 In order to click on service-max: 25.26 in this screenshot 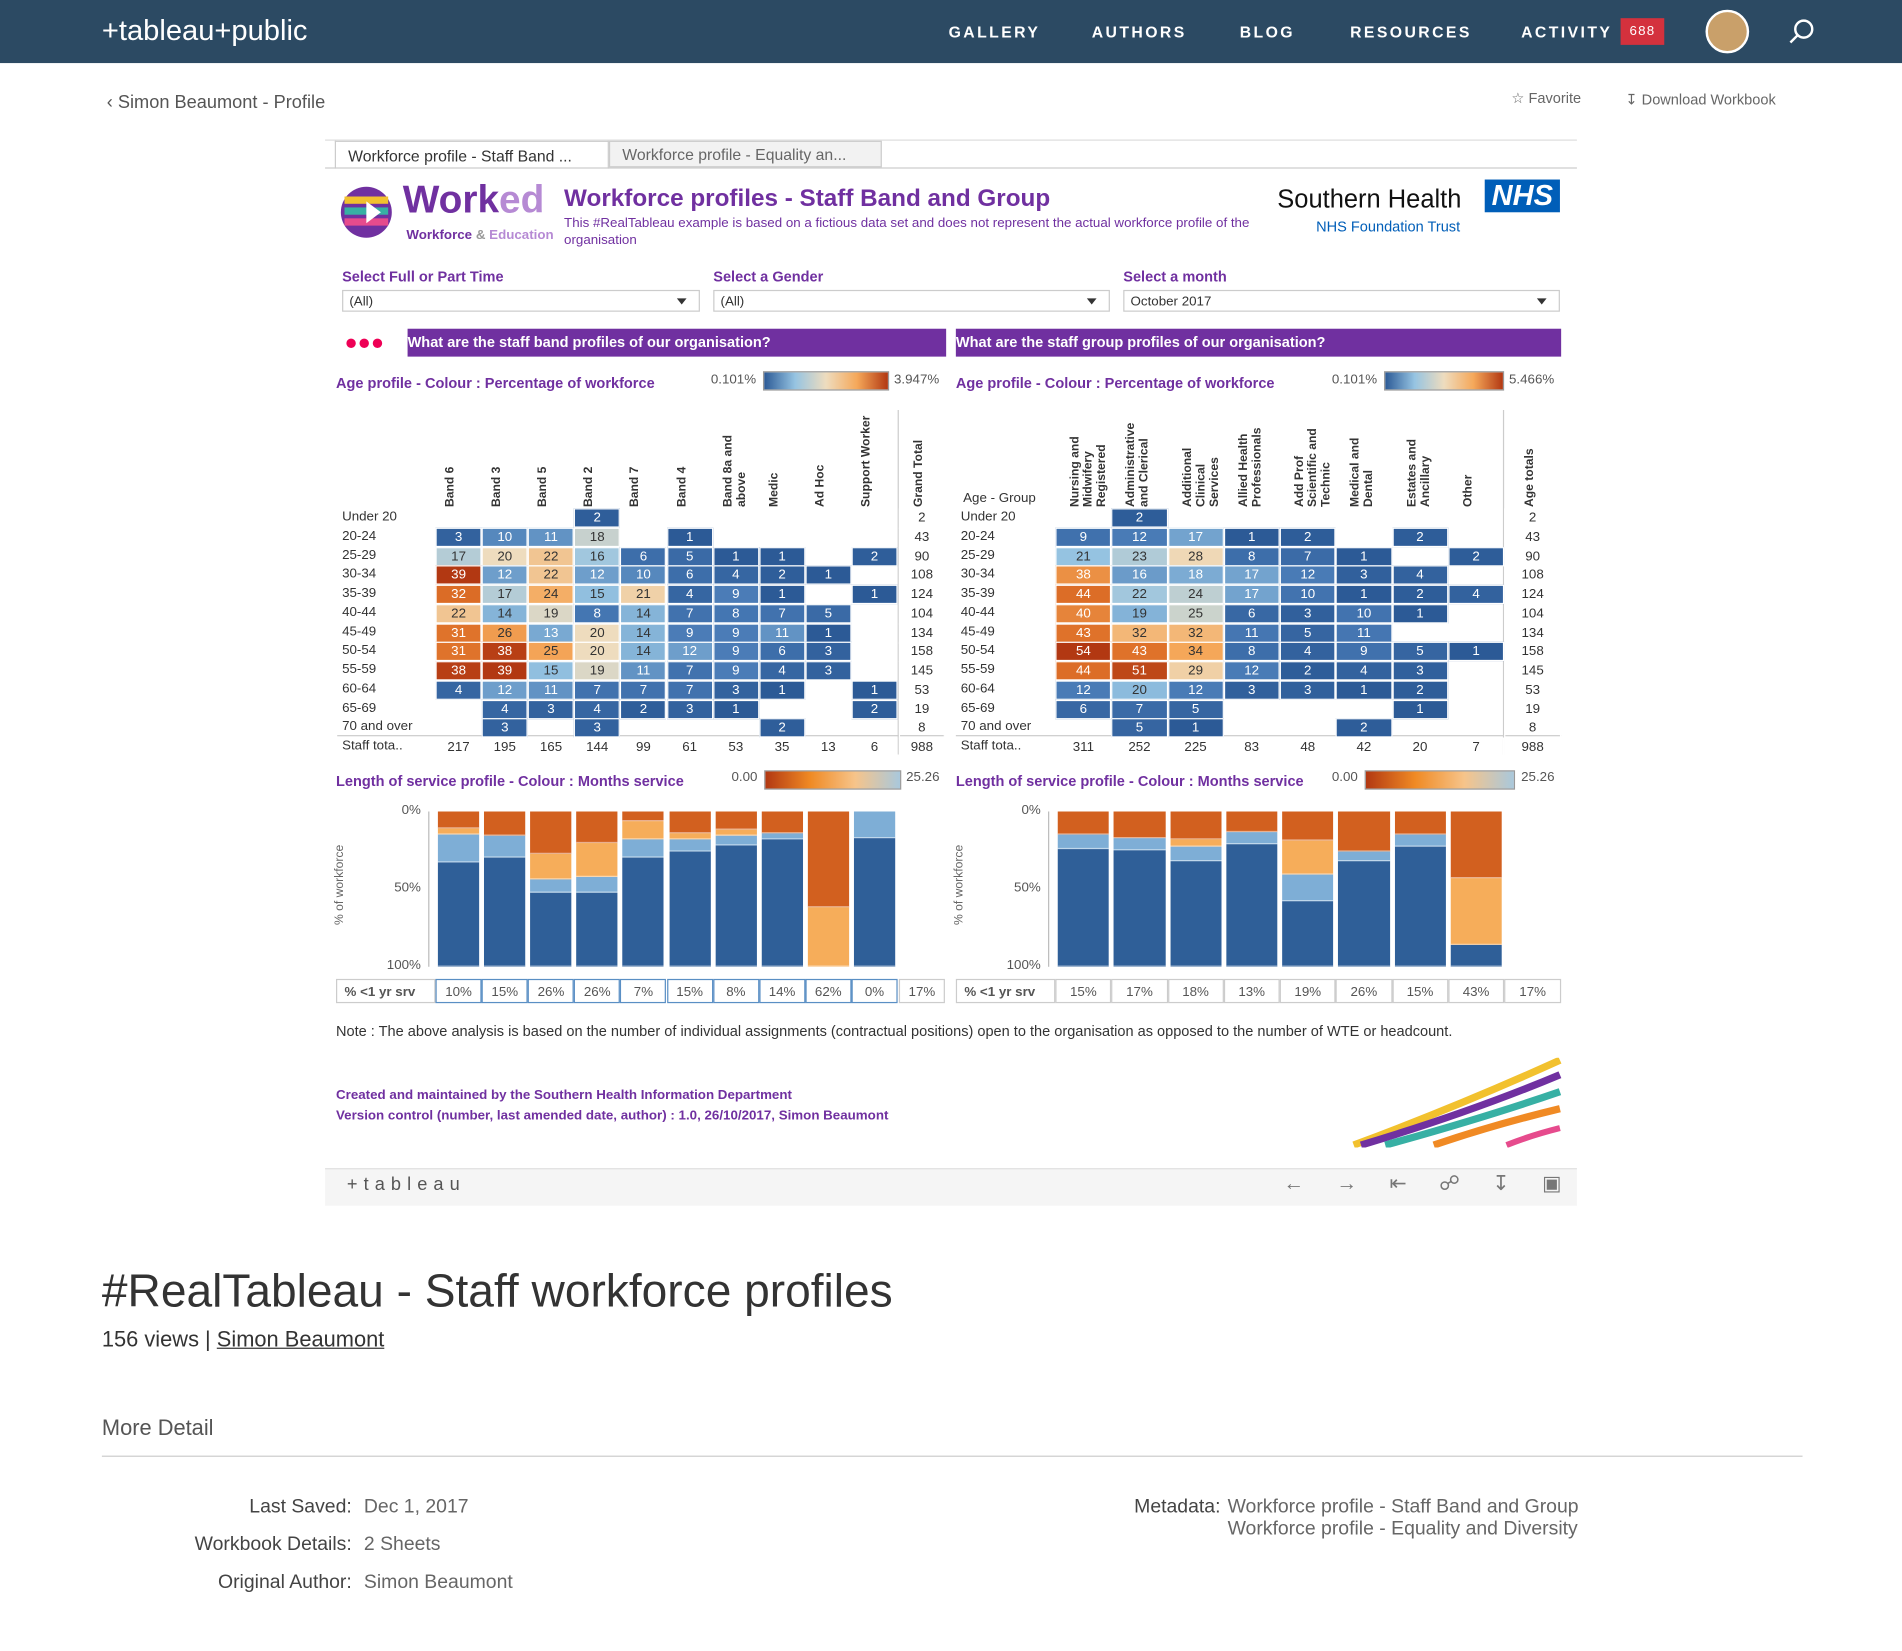, I will do `click(1538, 777)`.